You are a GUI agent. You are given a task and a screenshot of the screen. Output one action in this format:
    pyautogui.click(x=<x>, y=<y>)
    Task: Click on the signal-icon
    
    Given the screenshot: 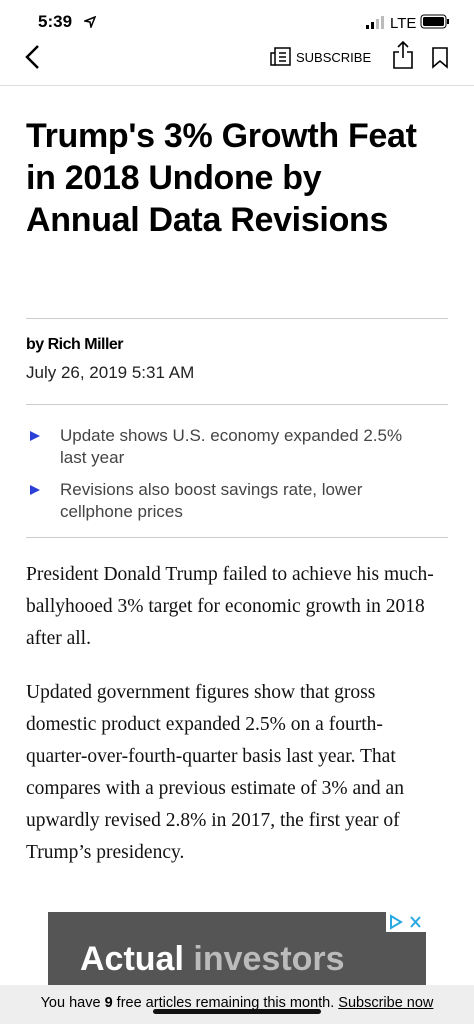 What is the action you would take?
    pyautogui.click(x=375, y=22)
    